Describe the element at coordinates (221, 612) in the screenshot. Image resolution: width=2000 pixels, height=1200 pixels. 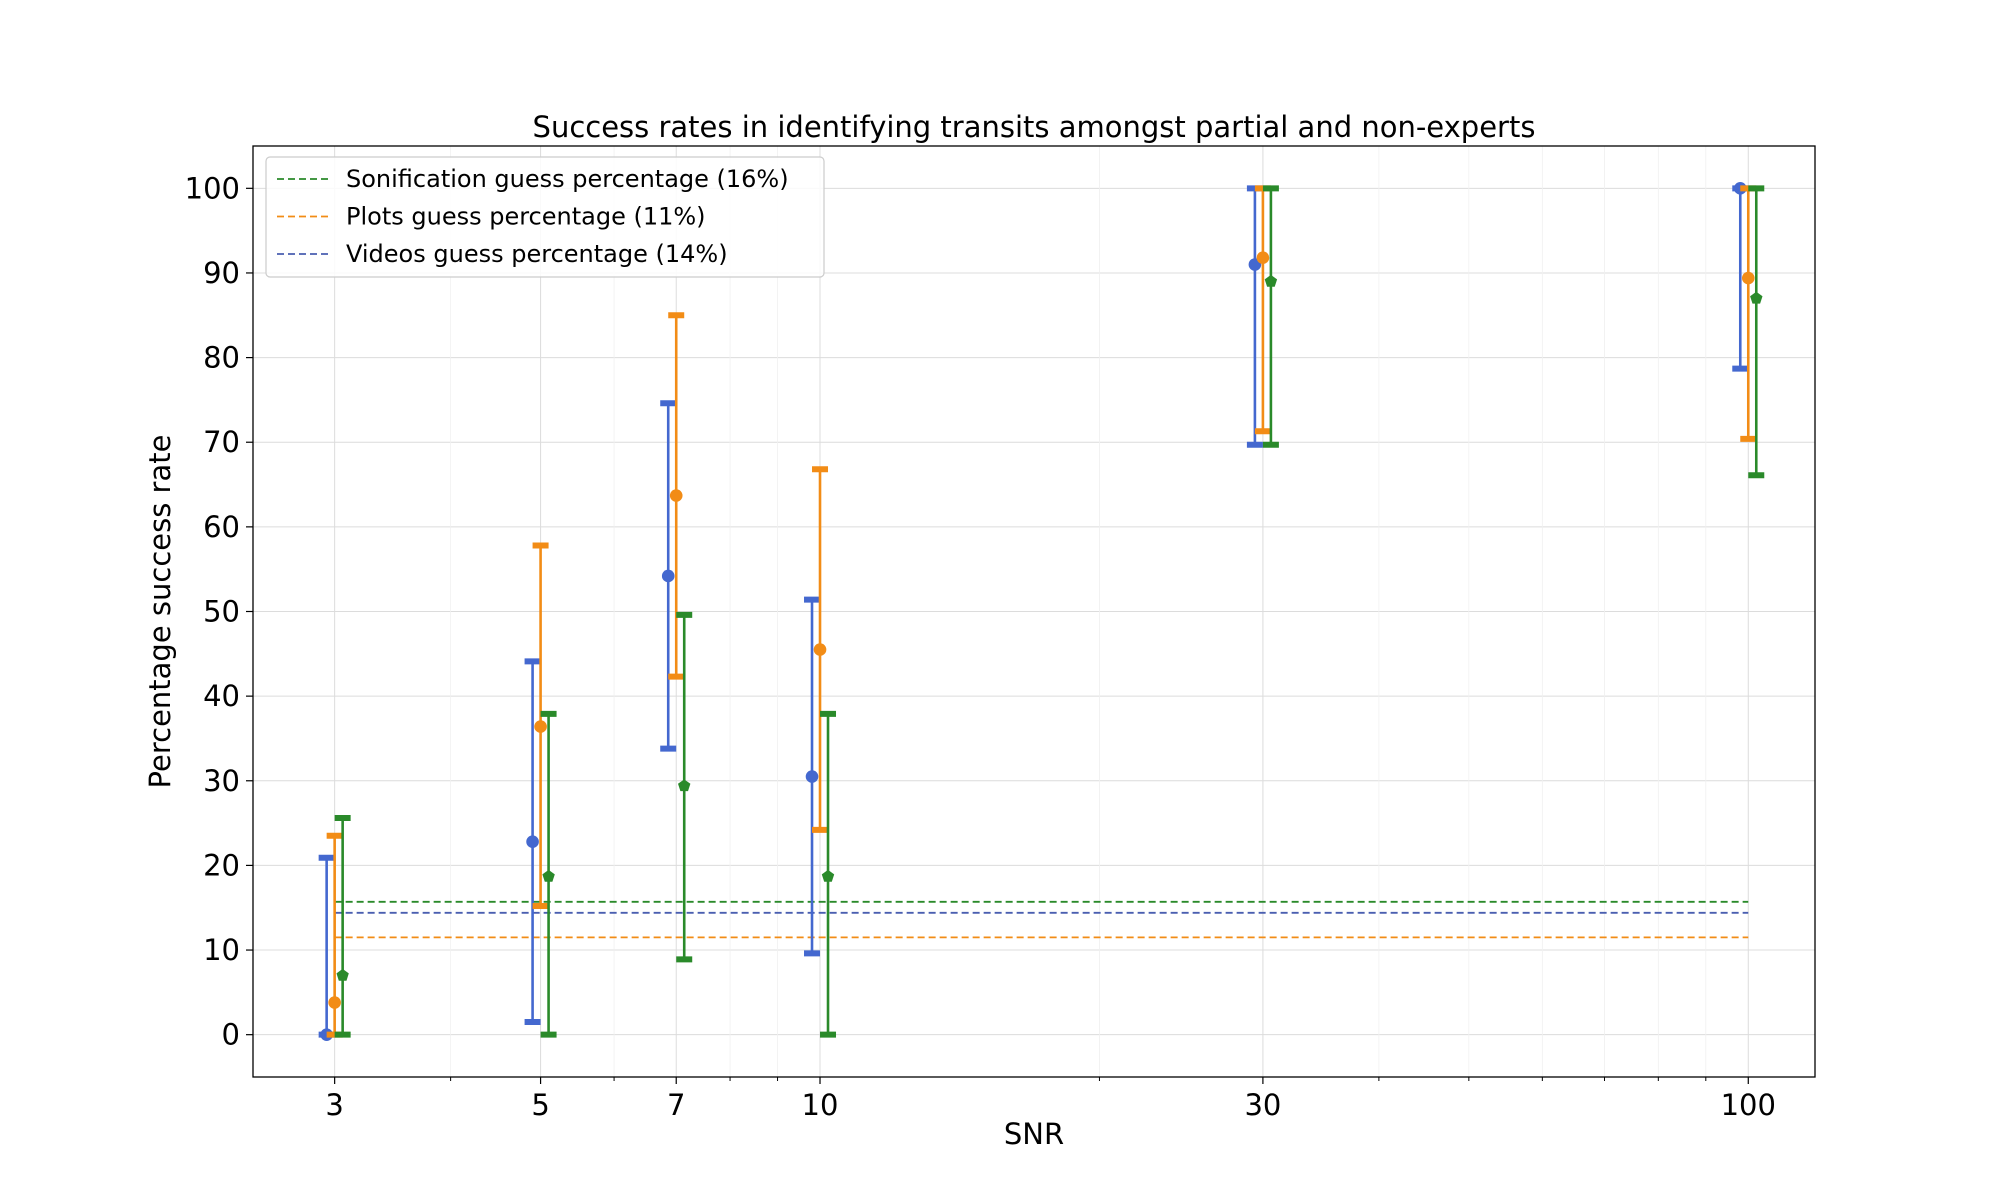
I see `y-tick-label: 50` at that location.